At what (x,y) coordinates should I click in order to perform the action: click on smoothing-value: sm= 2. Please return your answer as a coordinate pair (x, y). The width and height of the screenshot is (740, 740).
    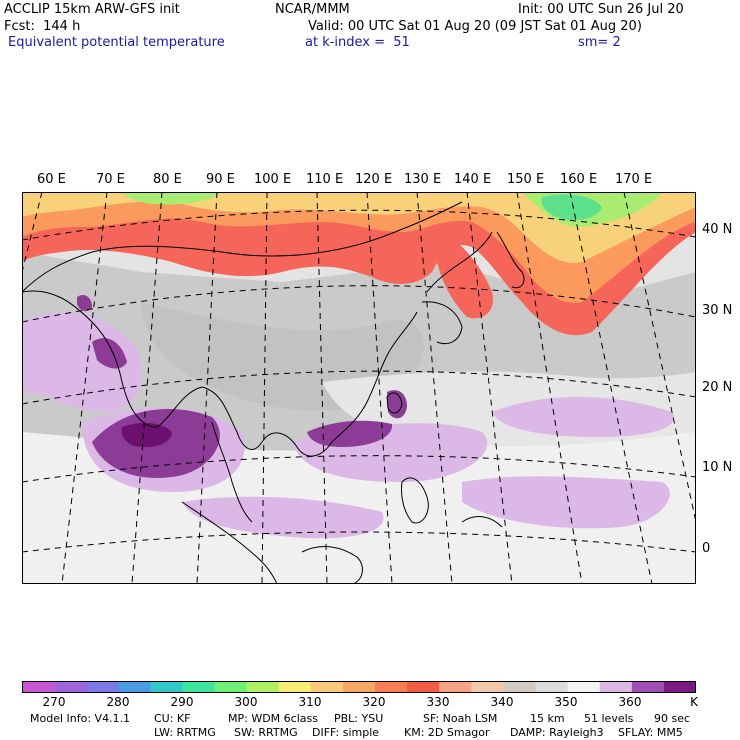
    Looking at the image, I should click on (599, 42).